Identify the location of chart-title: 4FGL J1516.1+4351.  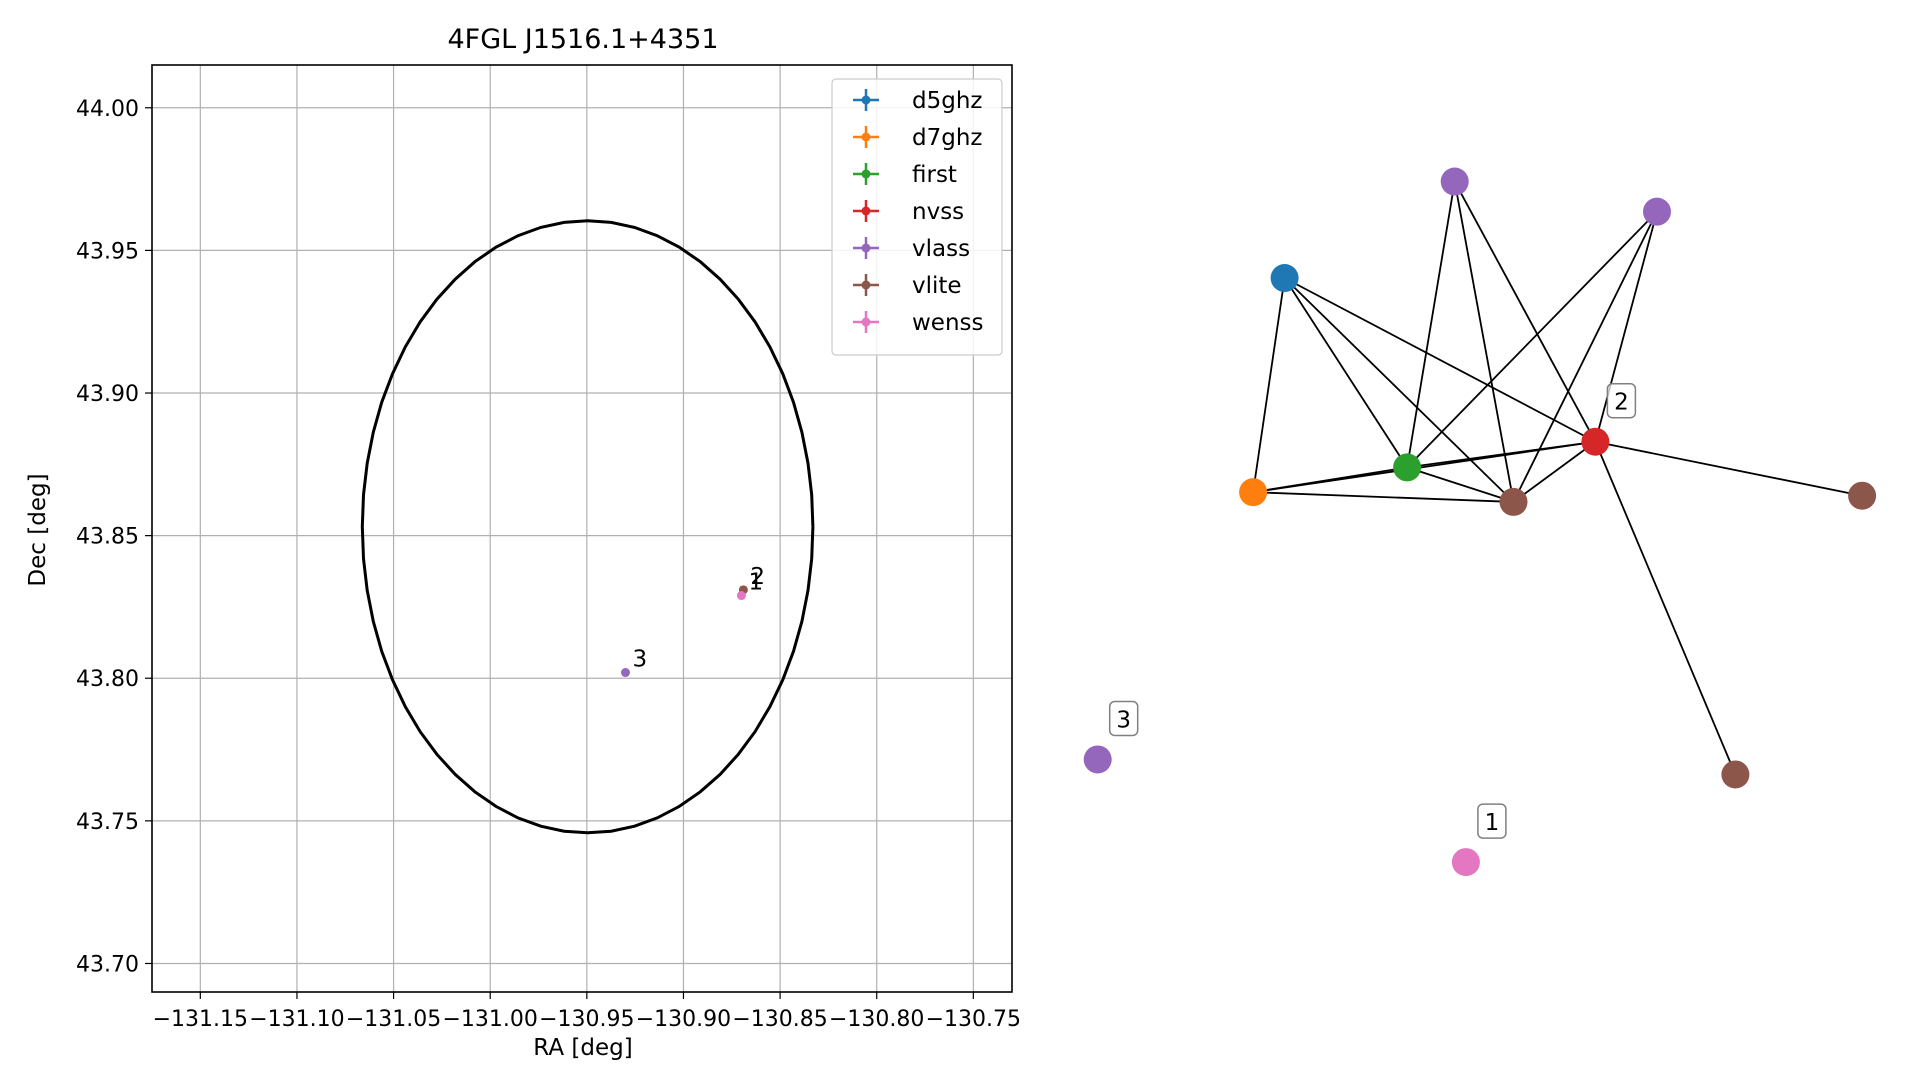
(582, 39).